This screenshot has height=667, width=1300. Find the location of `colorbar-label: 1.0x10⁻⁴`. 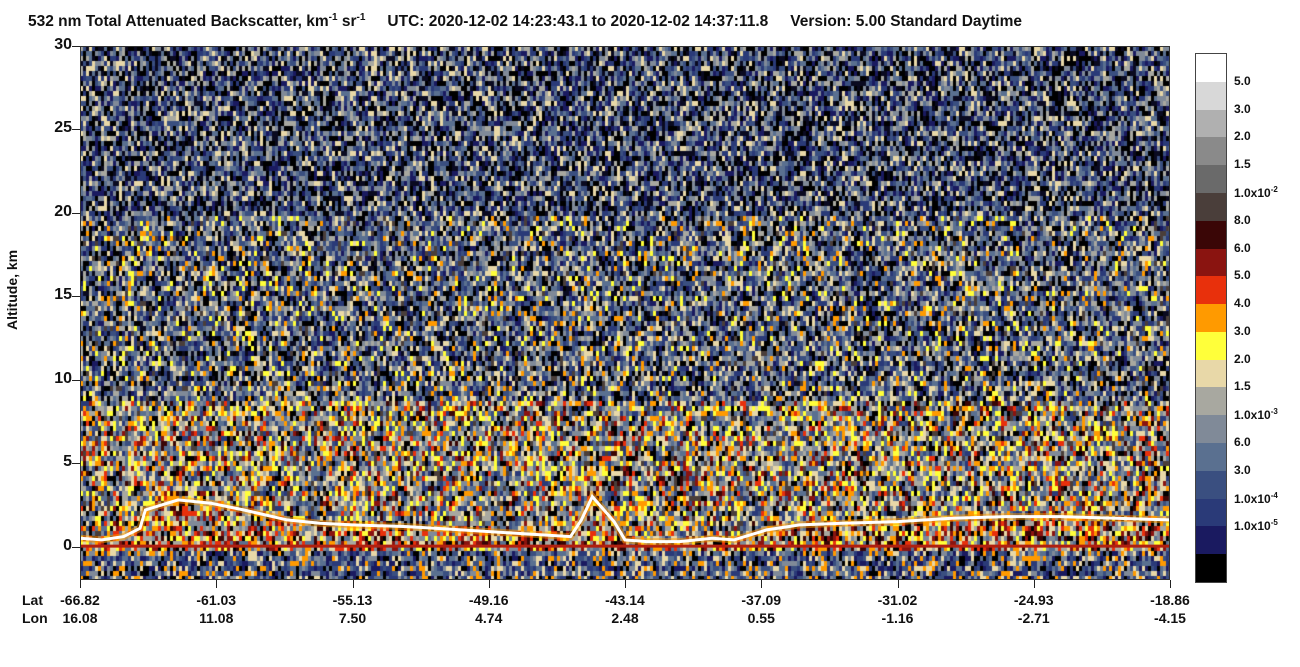

colorbar-label: 1.0x10⁻⁴ is located at coordinates (1256, 498).